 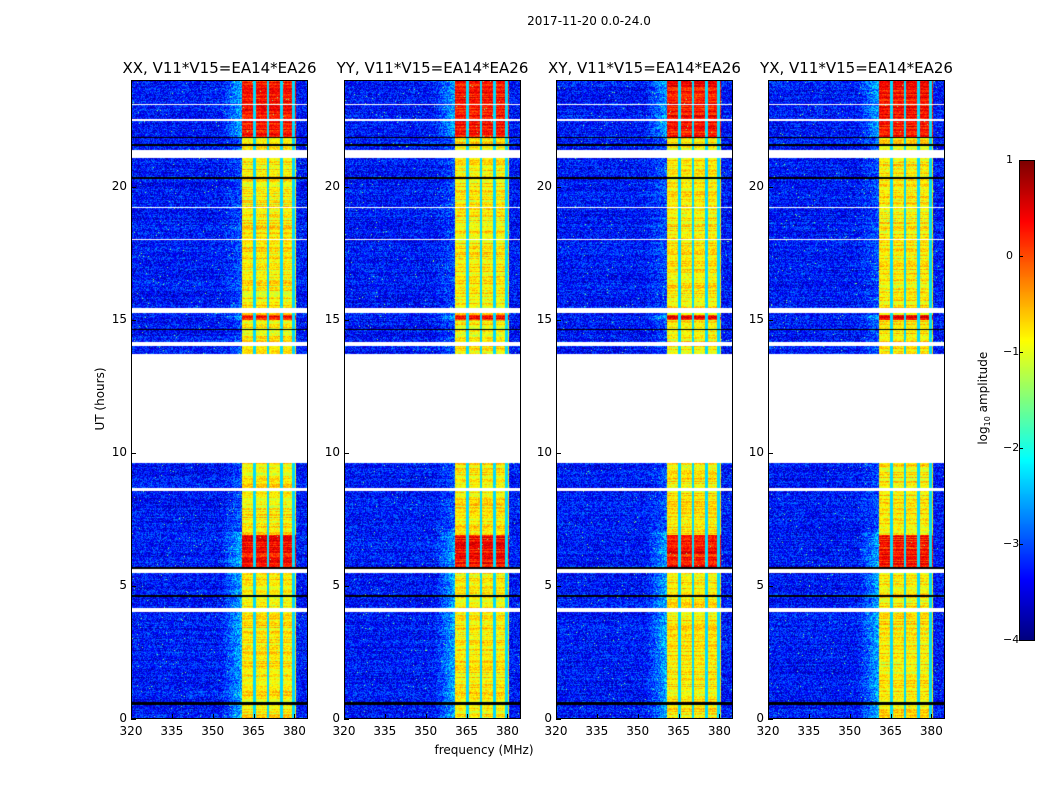 What do you see at coordinates (100, 399) in the screenshot?
I see `y-axis-label: UT (hours)` at bounding box center [100, 399].